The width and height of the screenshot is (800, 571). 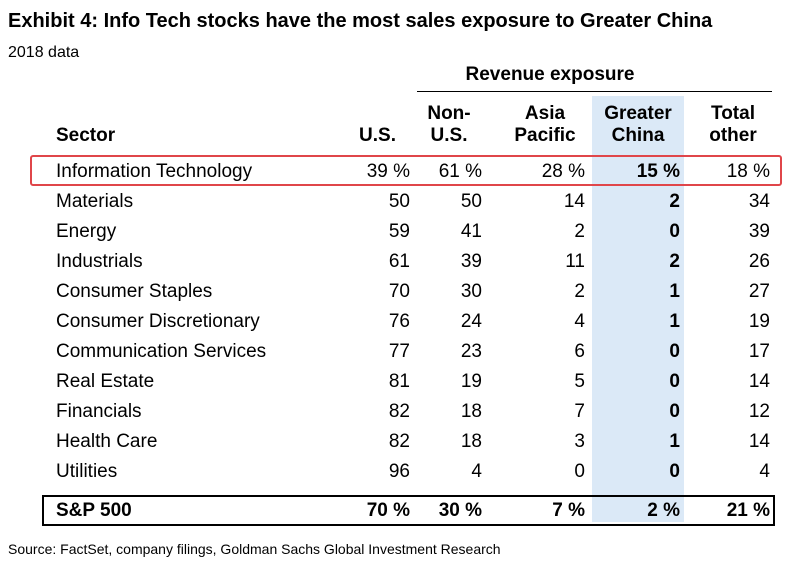 What do you see at coordinates (44, 52) in the screenshot?
I see `exhibit-subtitle: 2018 data` at bounding box center [44, 52].